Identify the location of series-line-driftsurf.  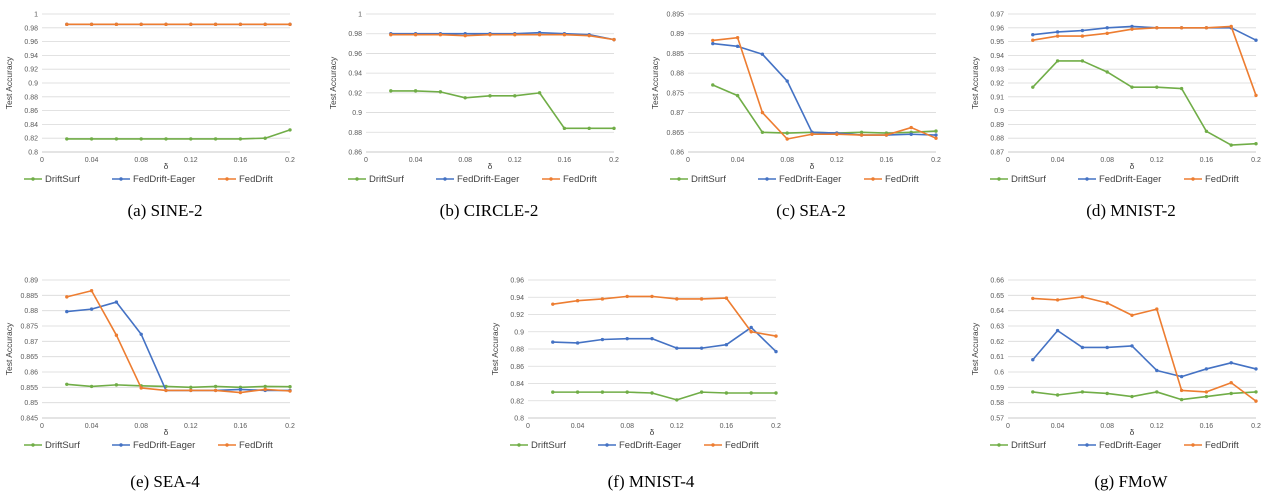
(824, 109).